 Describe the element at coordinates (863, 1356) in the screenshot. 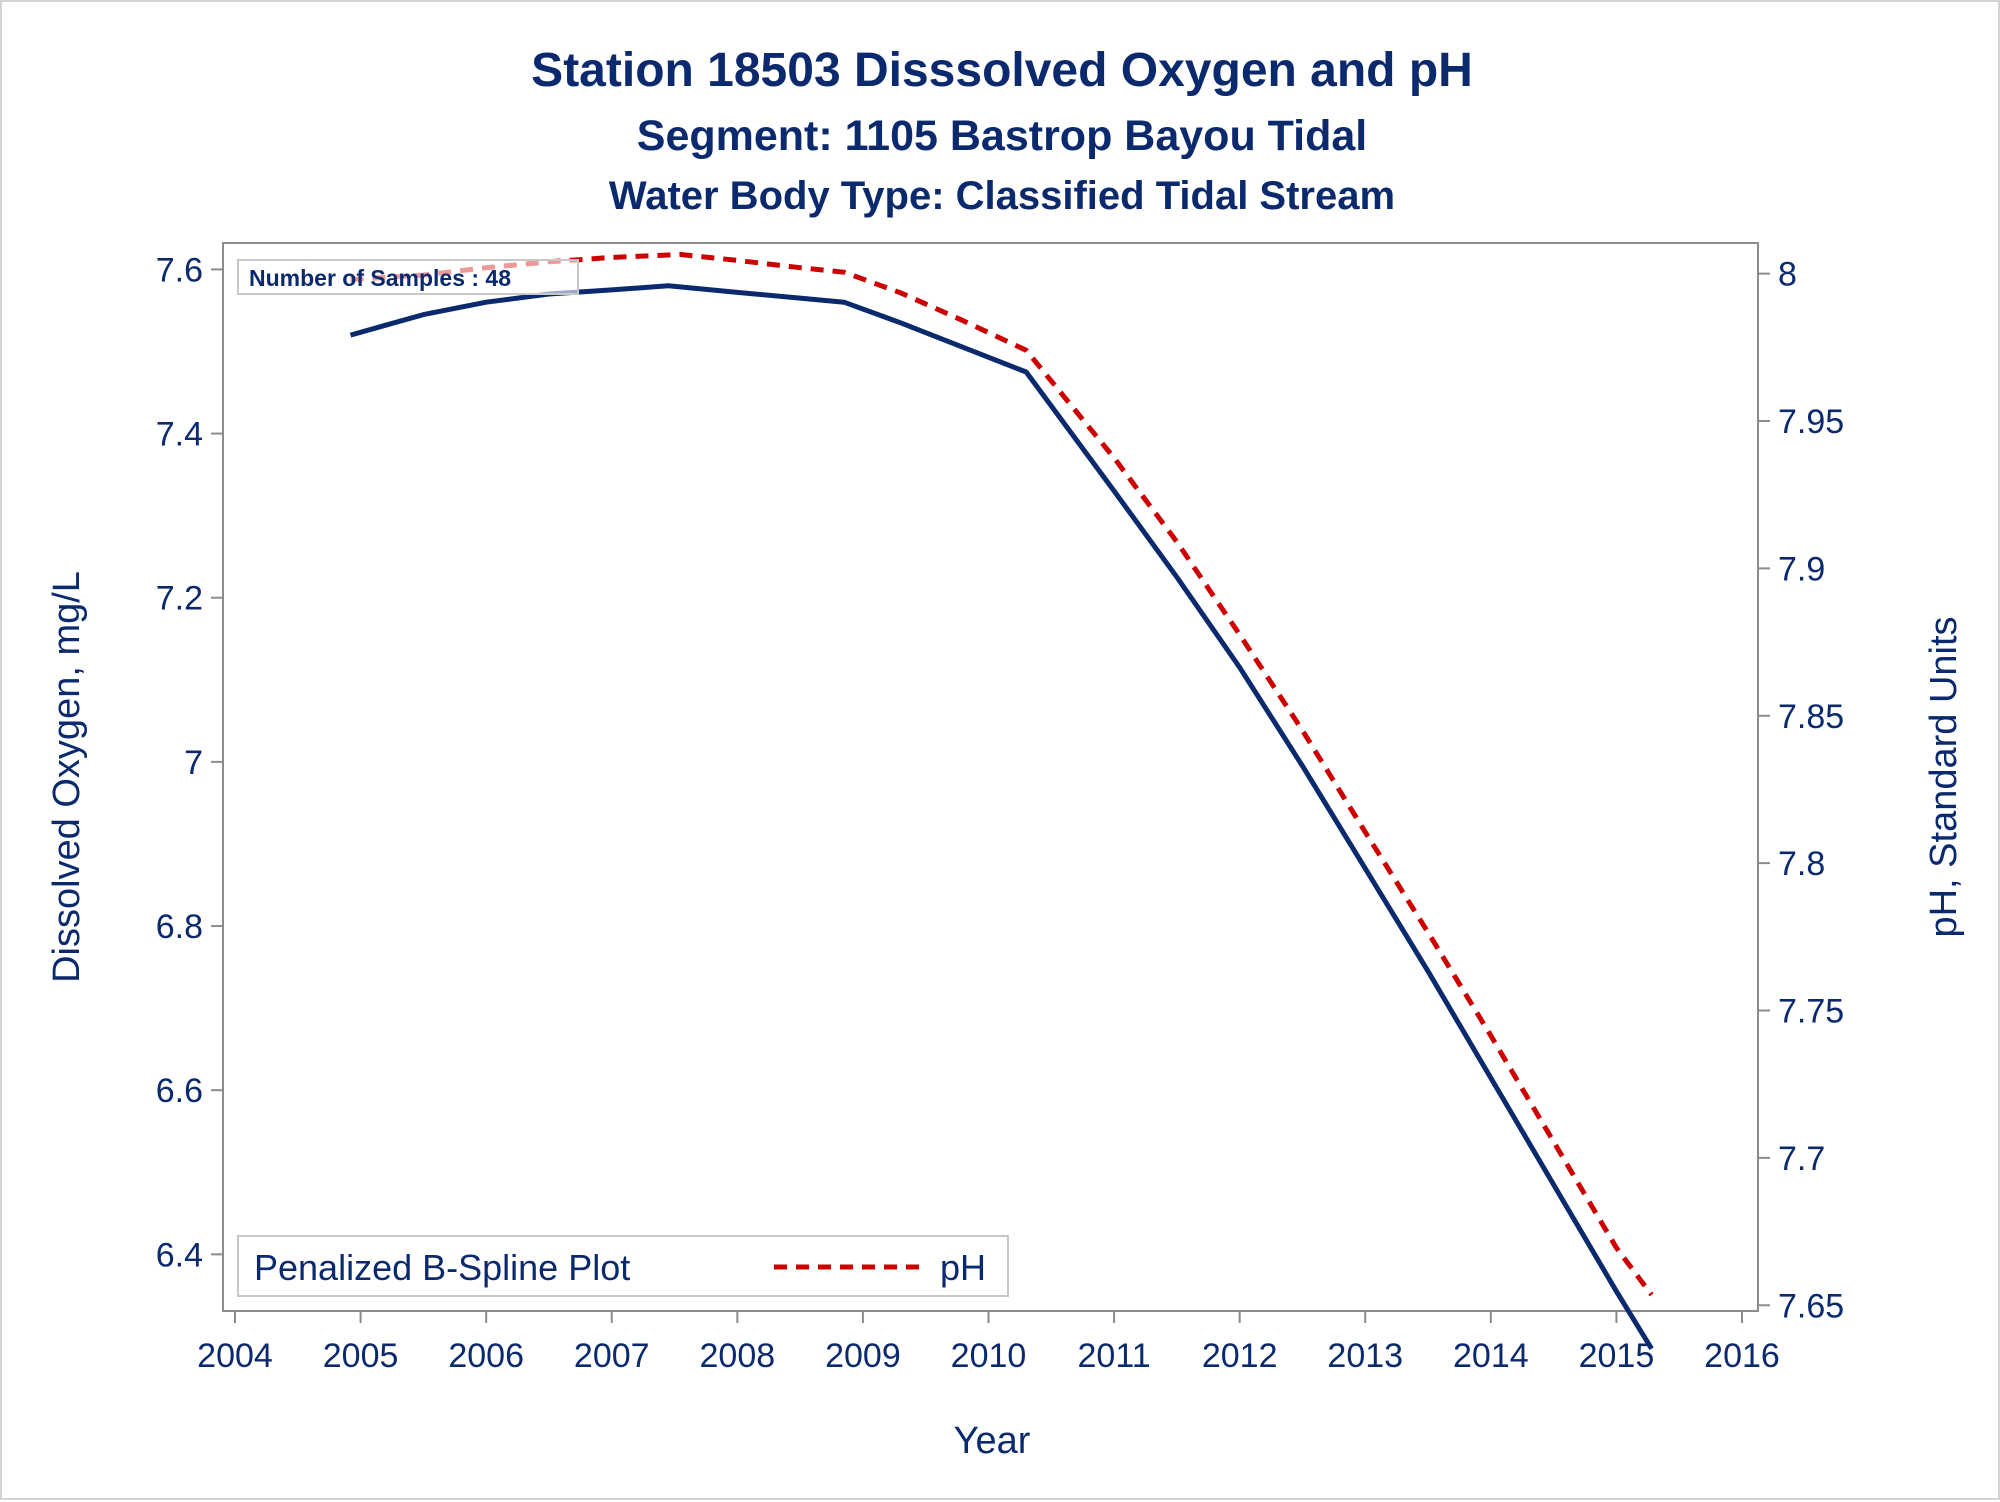

I see `x-tick-label: 2009` at that location.